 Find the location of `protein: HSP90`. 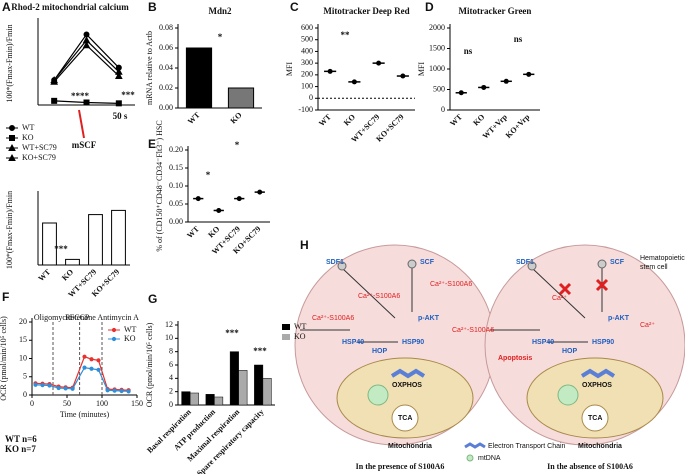

protein: HSP90 is located at coordinates (603, 342).